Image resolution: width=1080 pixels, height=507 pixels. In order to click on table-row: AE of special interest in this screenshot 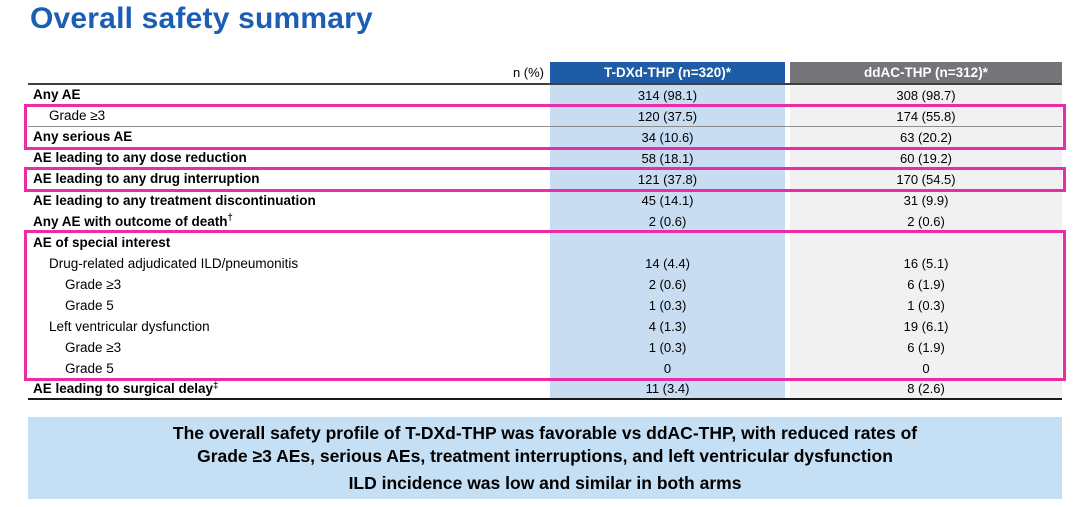, I will do `click(545, 242)`.